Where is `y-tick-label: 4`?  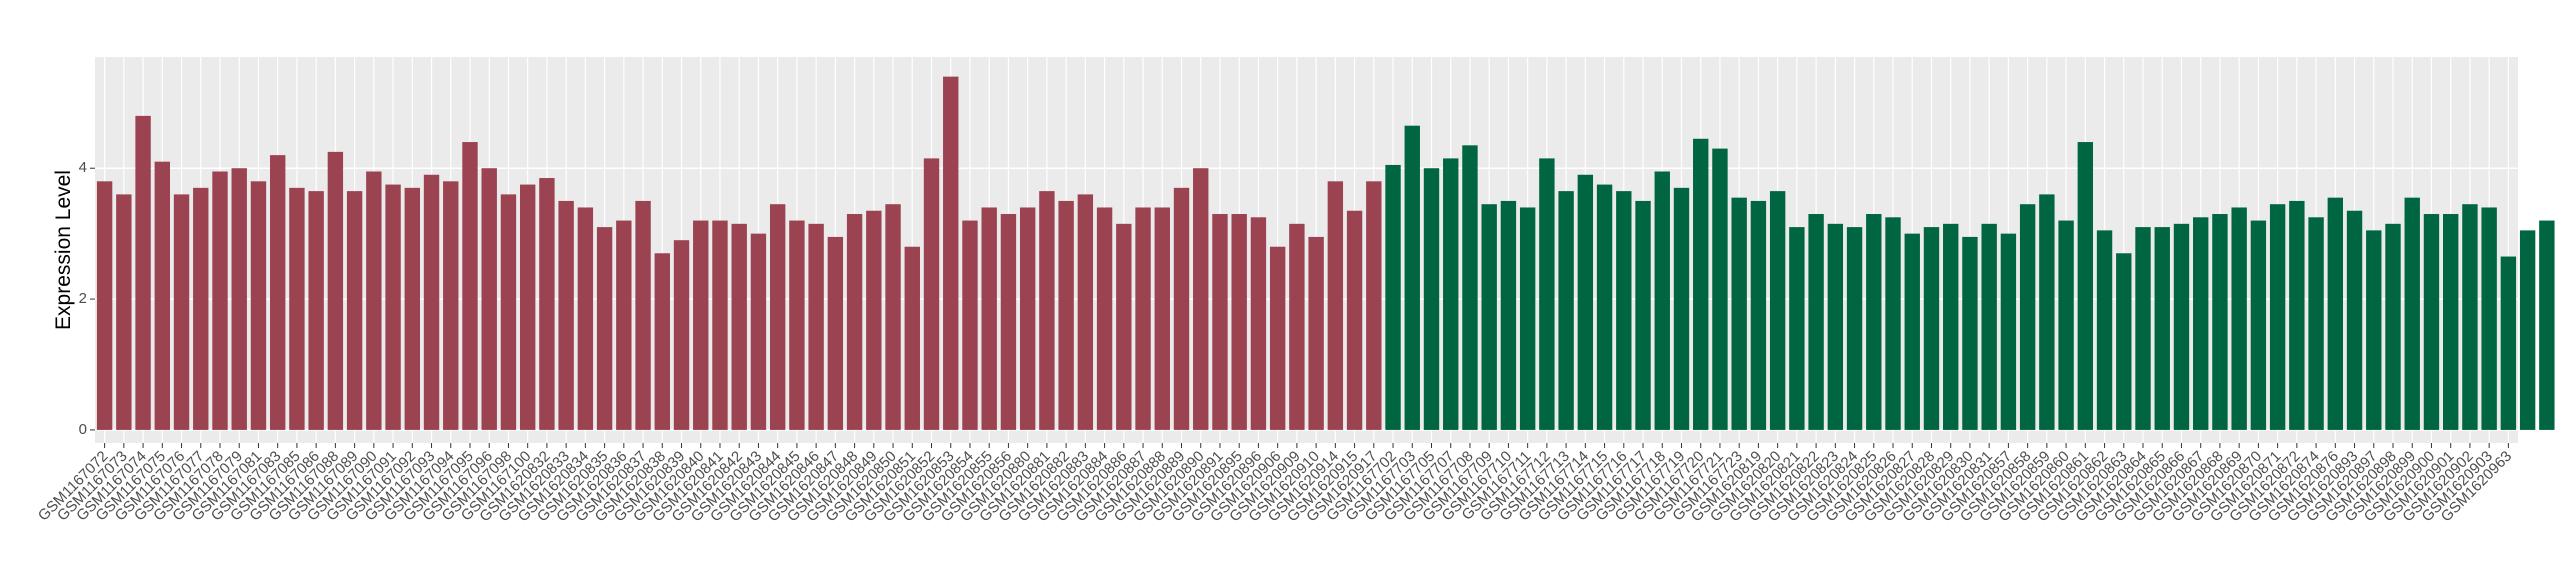
y-tick-label: 4 is located at coordinates (83, 167).